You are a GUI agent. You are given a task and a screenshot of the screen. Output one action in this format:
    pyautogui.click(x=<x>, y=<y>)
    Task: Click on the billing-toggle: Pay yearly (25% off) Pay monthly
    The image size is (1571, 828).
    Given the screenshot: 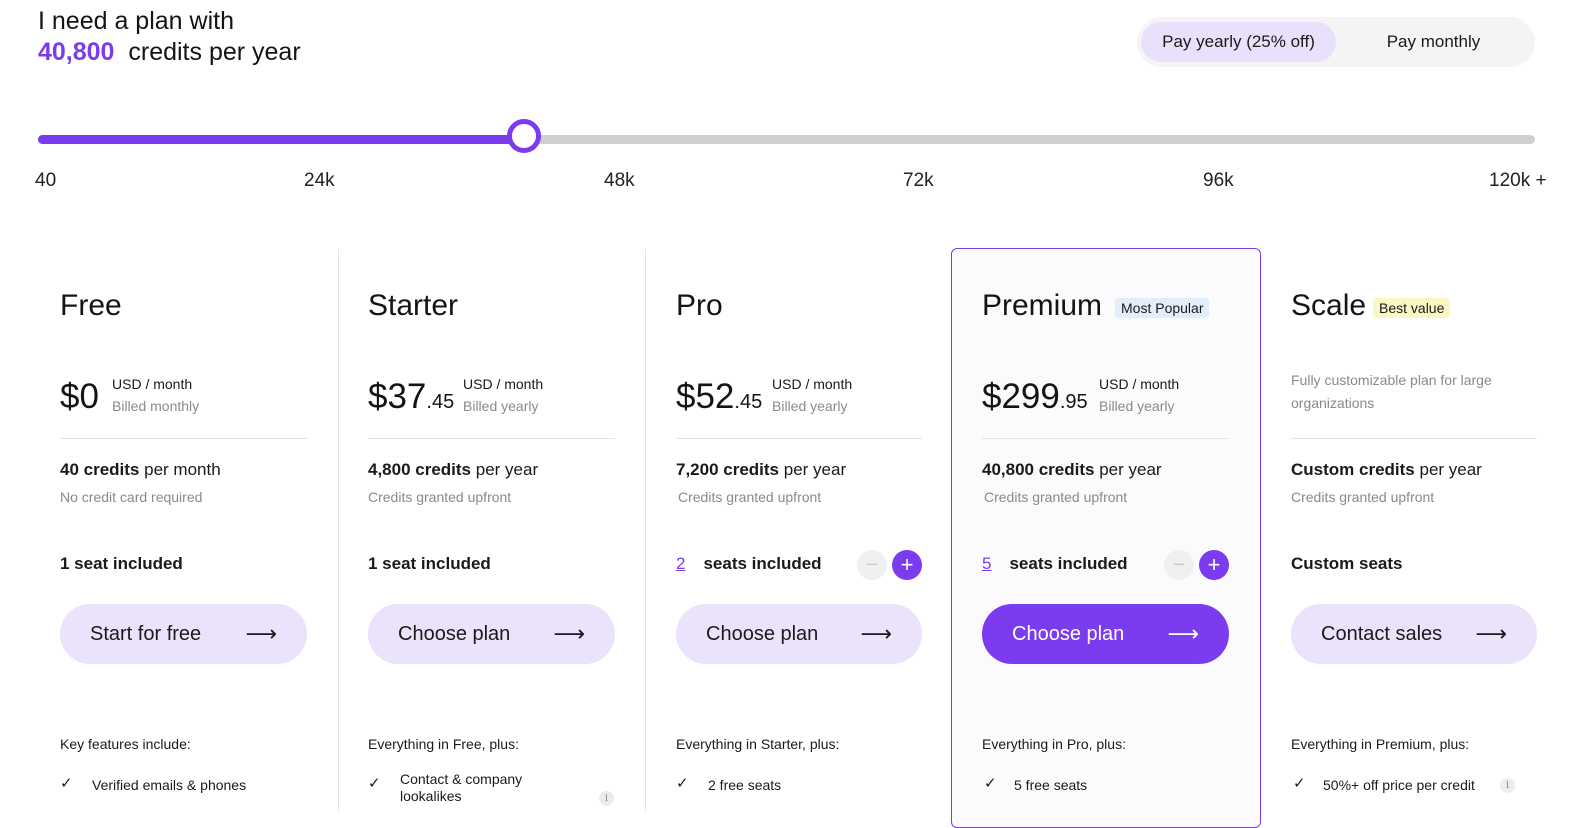 What is the action you would take?
    pyautogui.click(x=1336, y=42)
    